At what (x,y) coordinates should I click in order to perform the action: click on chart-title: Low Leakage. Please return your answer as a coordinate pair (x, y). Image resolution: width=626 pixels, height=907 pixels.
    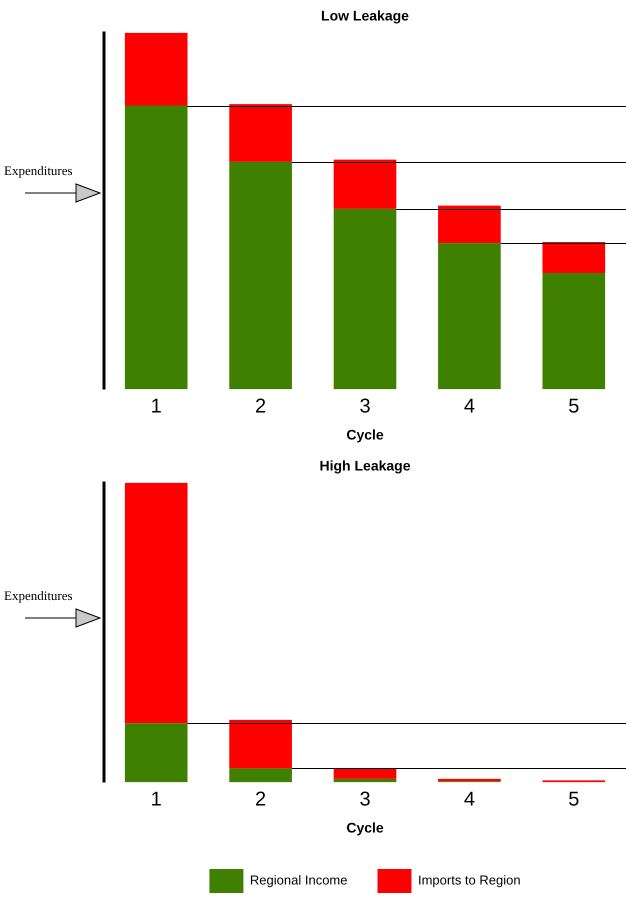
    Looking at the image, I should click on (365, 15).